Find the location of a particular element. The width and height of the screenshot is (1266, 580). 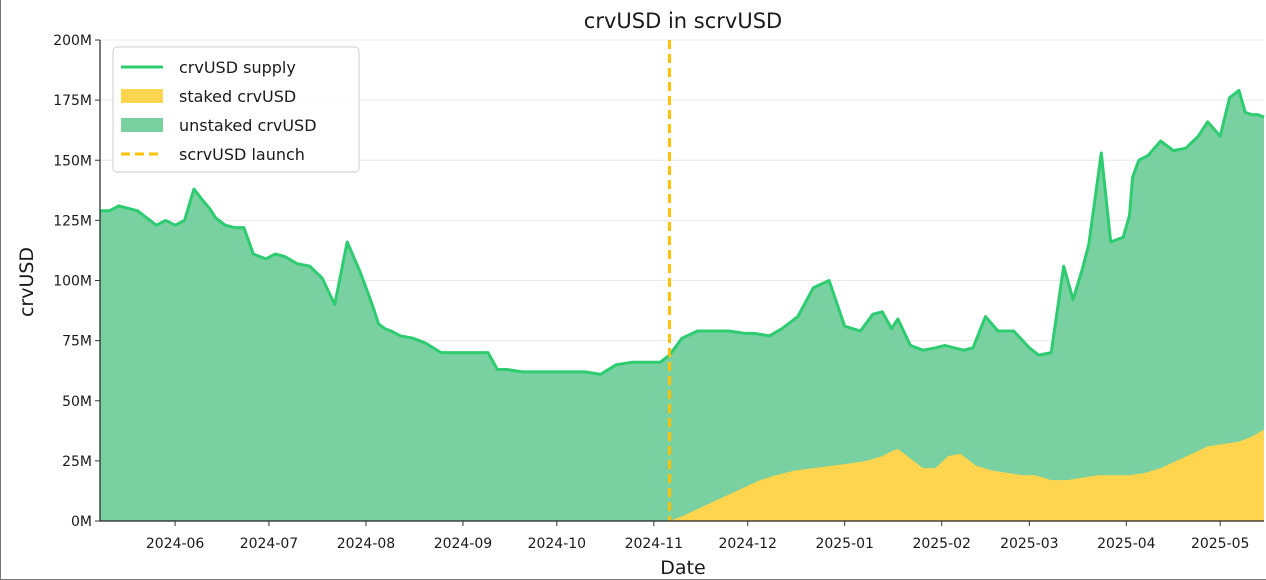

x-tick-label: 2024-08 is located at coordinates (366, 544).